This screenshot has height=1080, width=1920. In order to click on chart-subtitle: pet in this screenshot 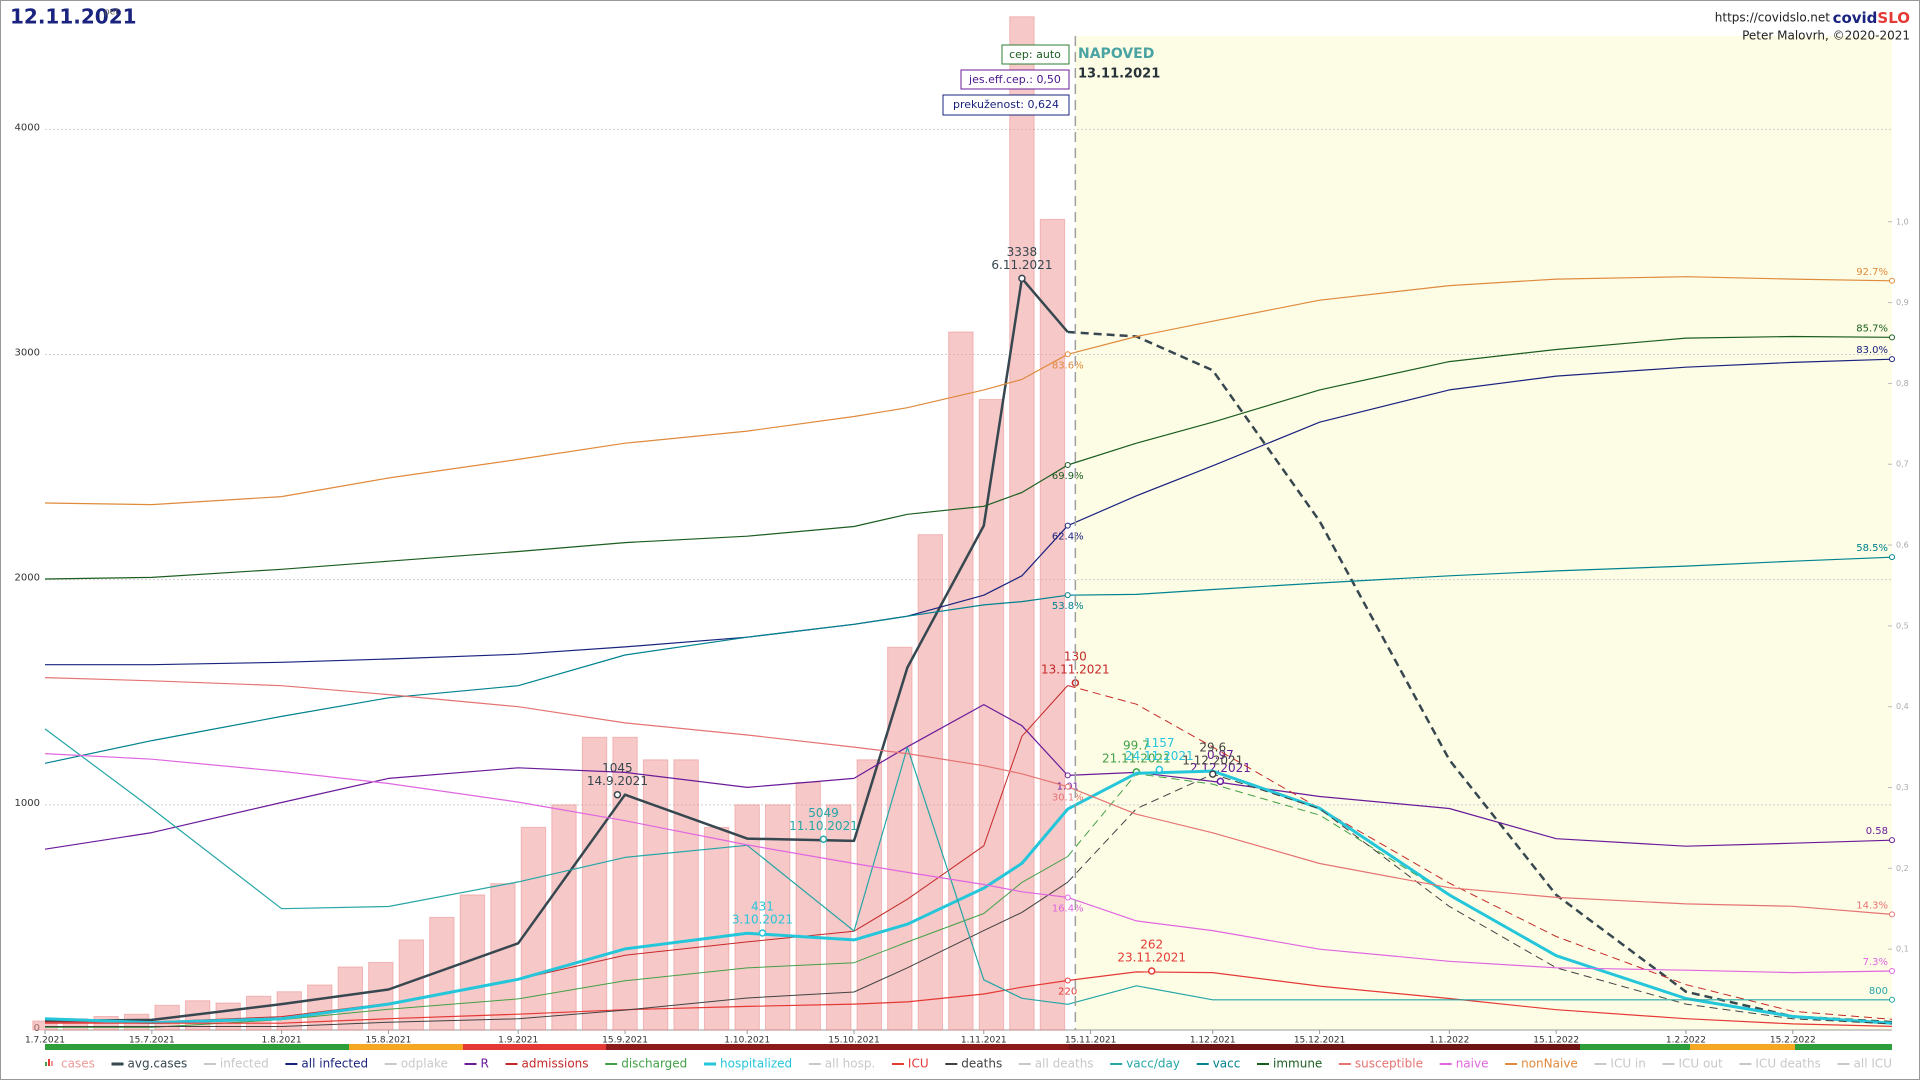, I will do `click(111, 13)`.